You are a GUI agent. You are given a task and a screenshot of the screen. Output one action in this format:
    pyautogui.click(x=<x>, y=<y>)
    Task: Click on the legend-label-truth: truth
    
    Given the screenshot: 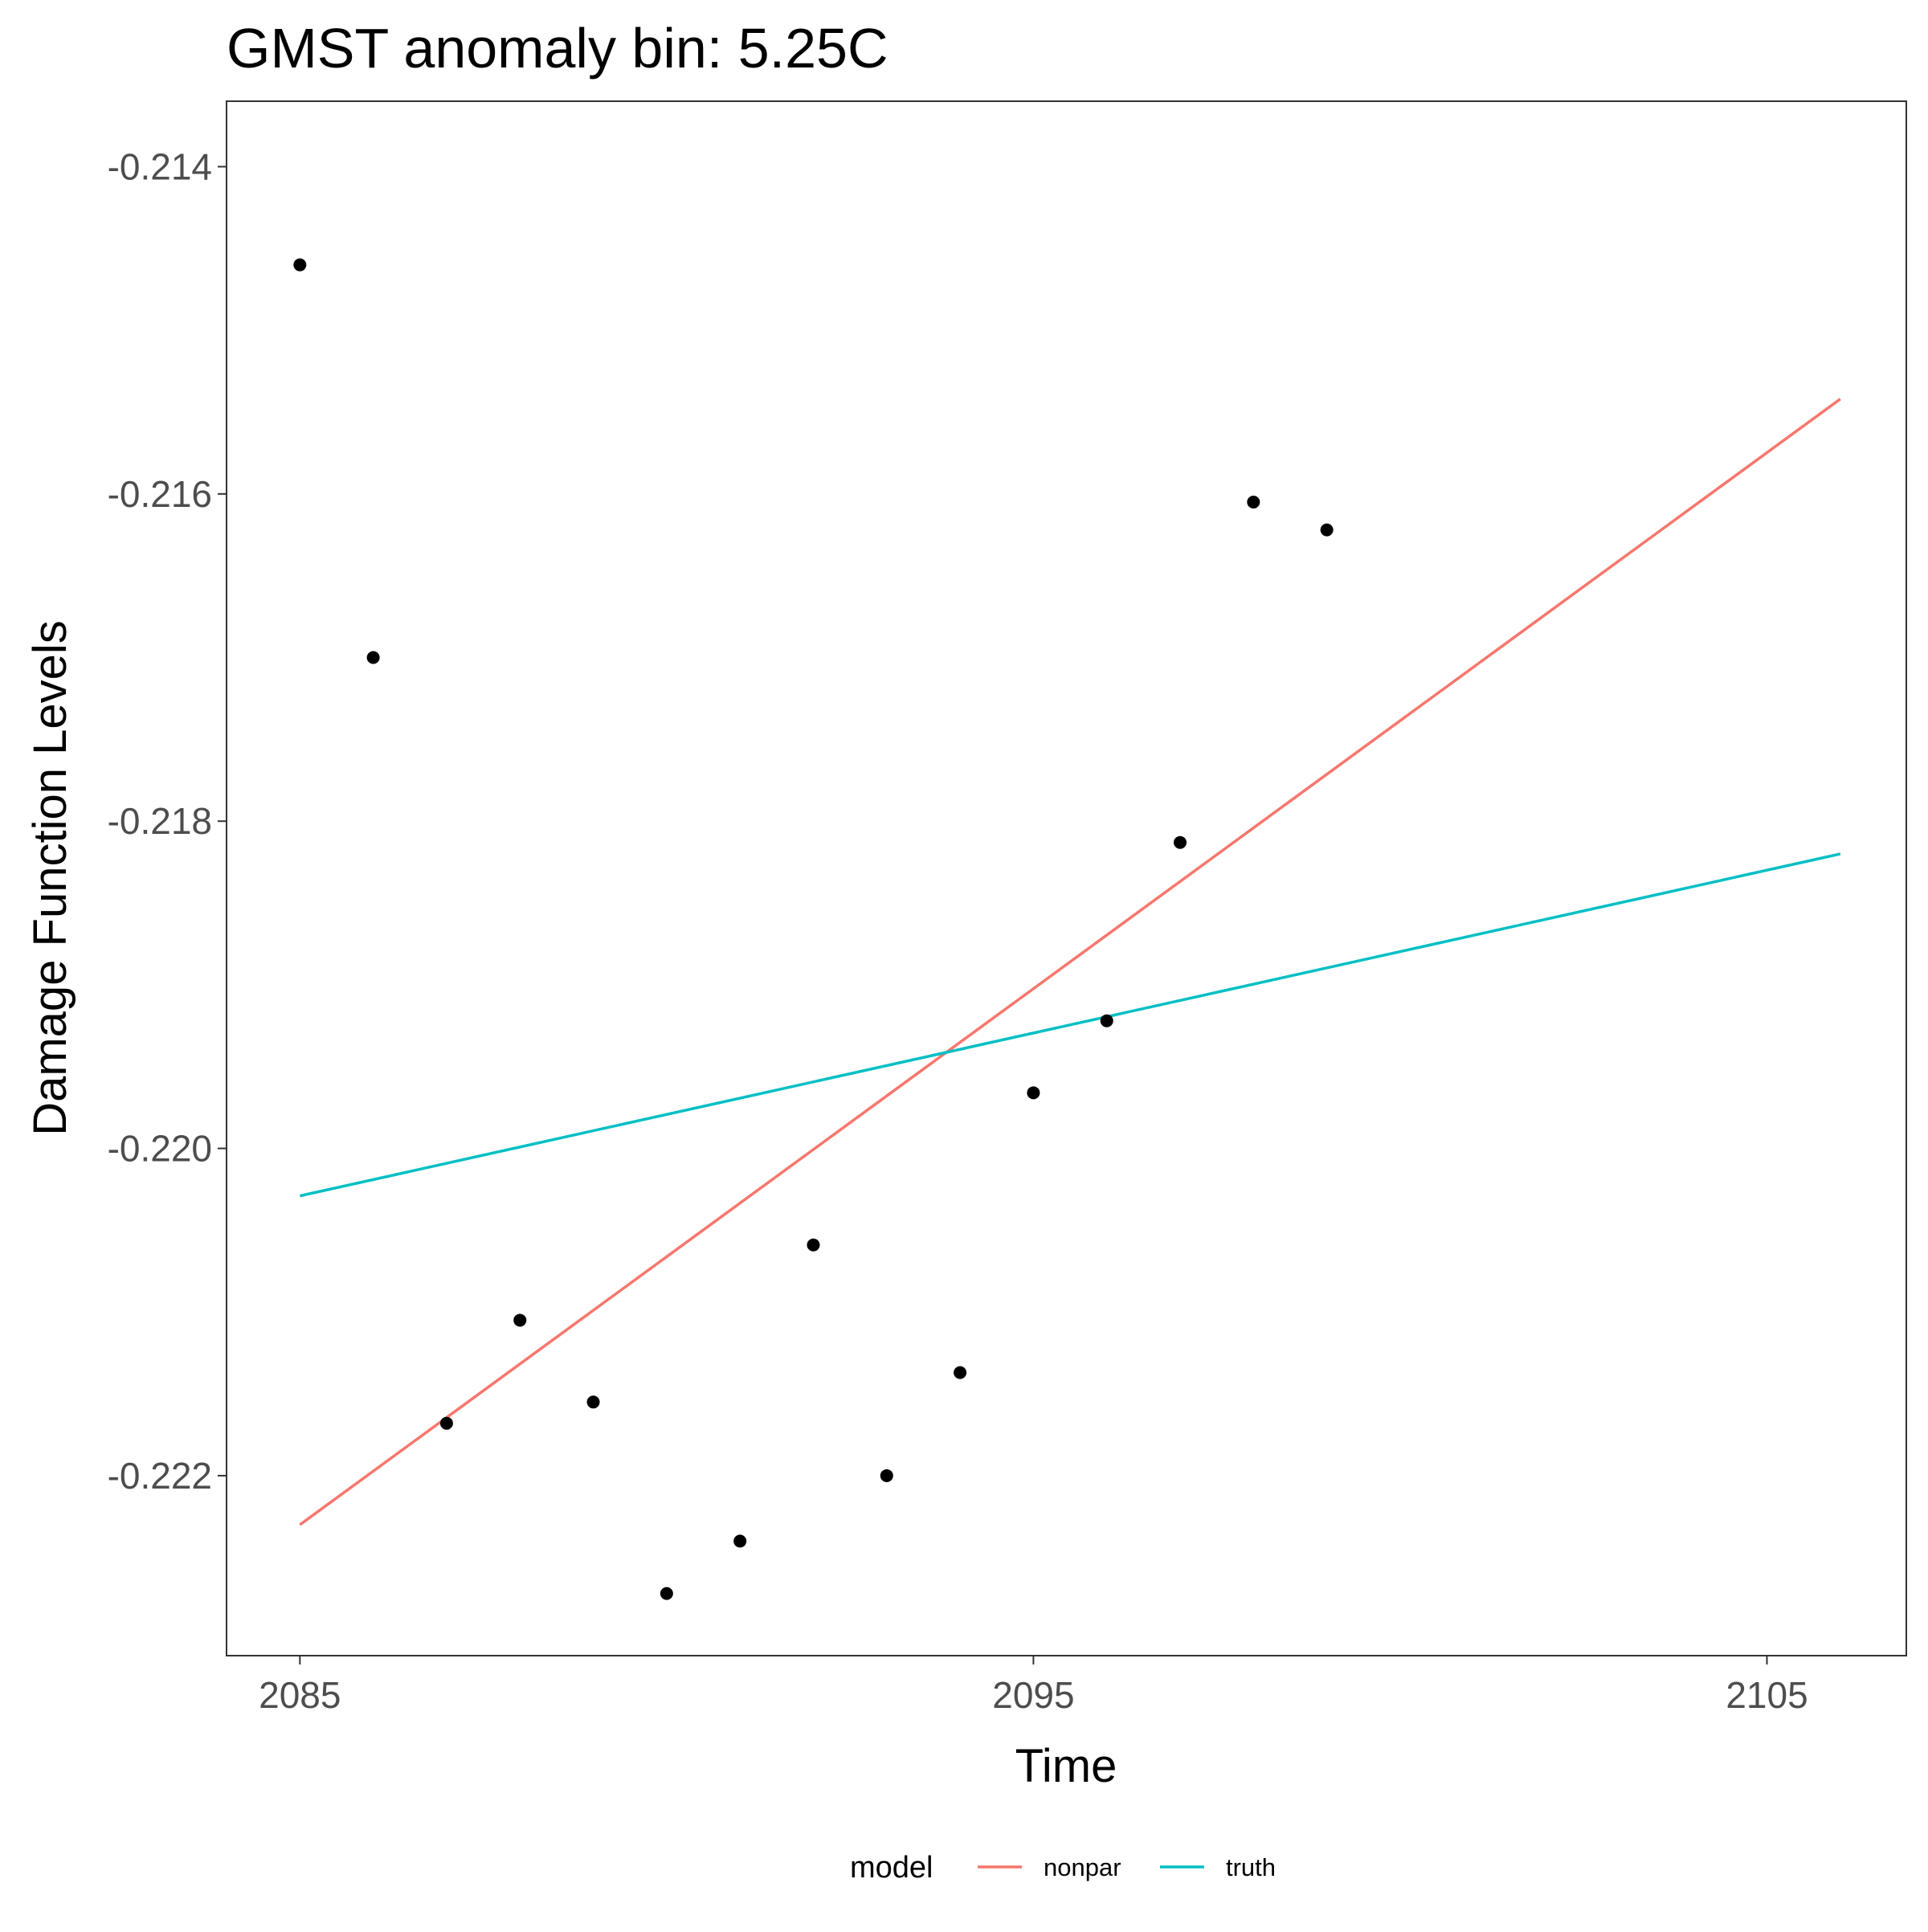 What is the action you would take?
    pyautogui.click(x=1251, y=1867)
    